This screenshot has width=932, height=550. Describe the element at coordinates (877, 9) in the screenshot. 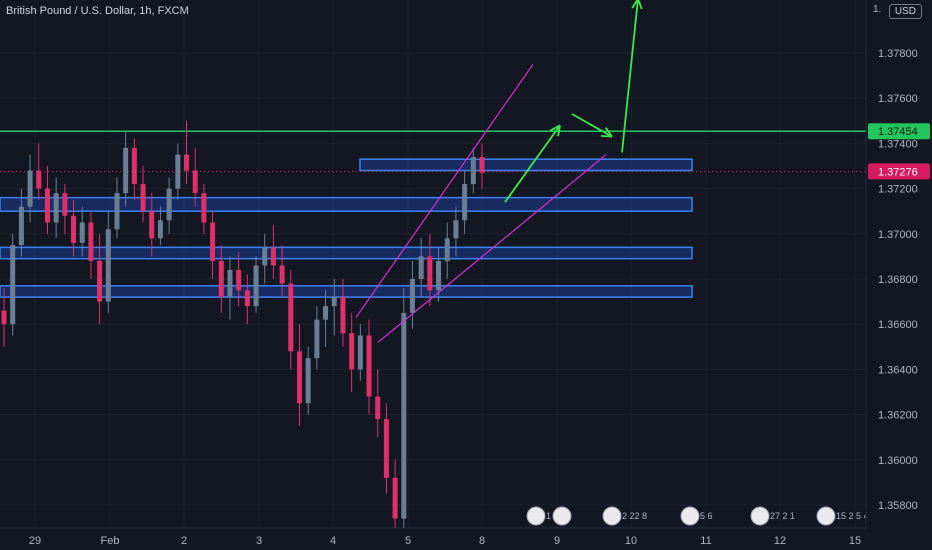

I see `currency-lead: 1.` at that location.